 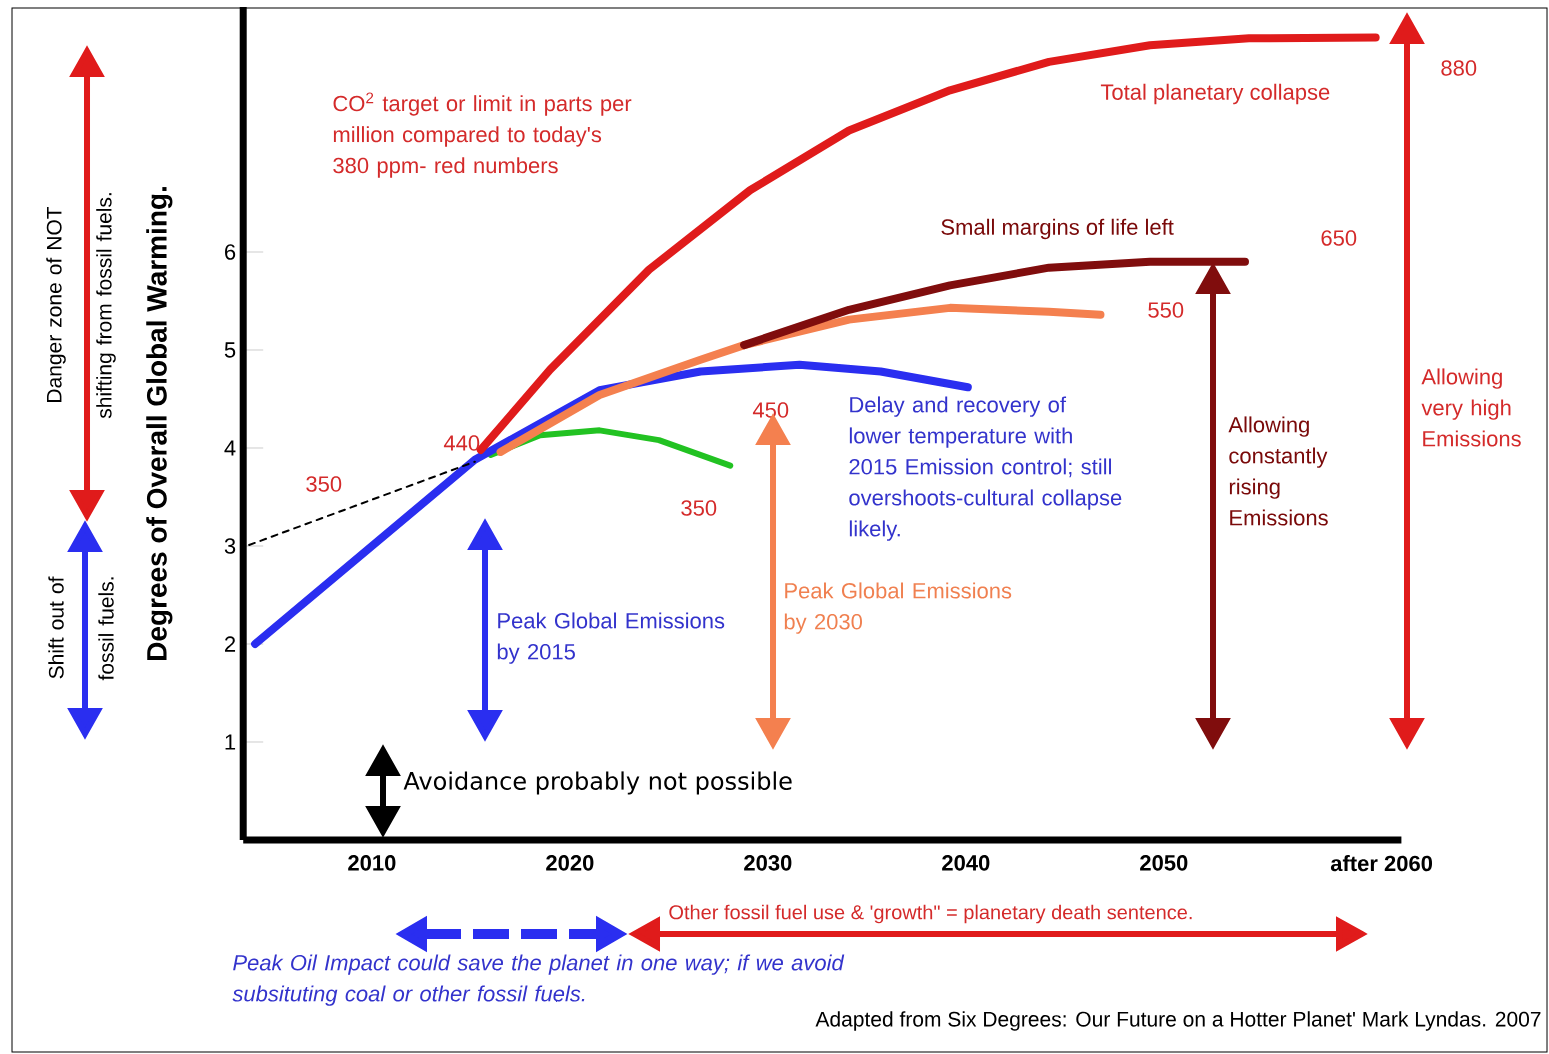 What do you see at coordinates (230, 742) in the screenshot?
I see `y-tick-label: 1` at bounding box center [230, 742].